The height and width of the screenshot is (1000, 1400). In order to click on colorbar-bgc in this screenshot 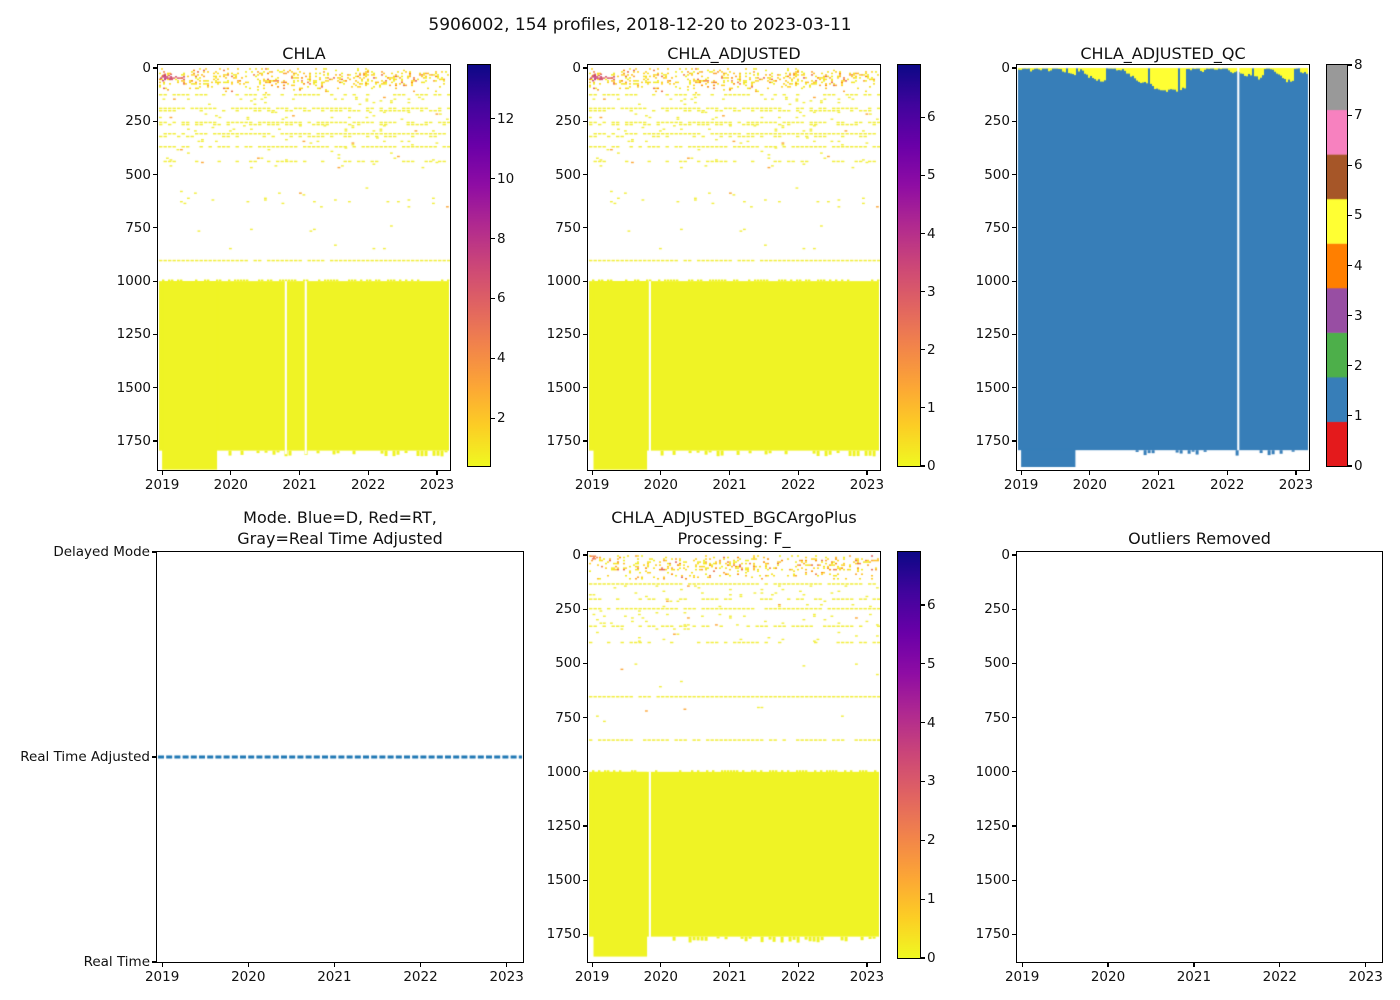, I will do `click(909, 755)`.